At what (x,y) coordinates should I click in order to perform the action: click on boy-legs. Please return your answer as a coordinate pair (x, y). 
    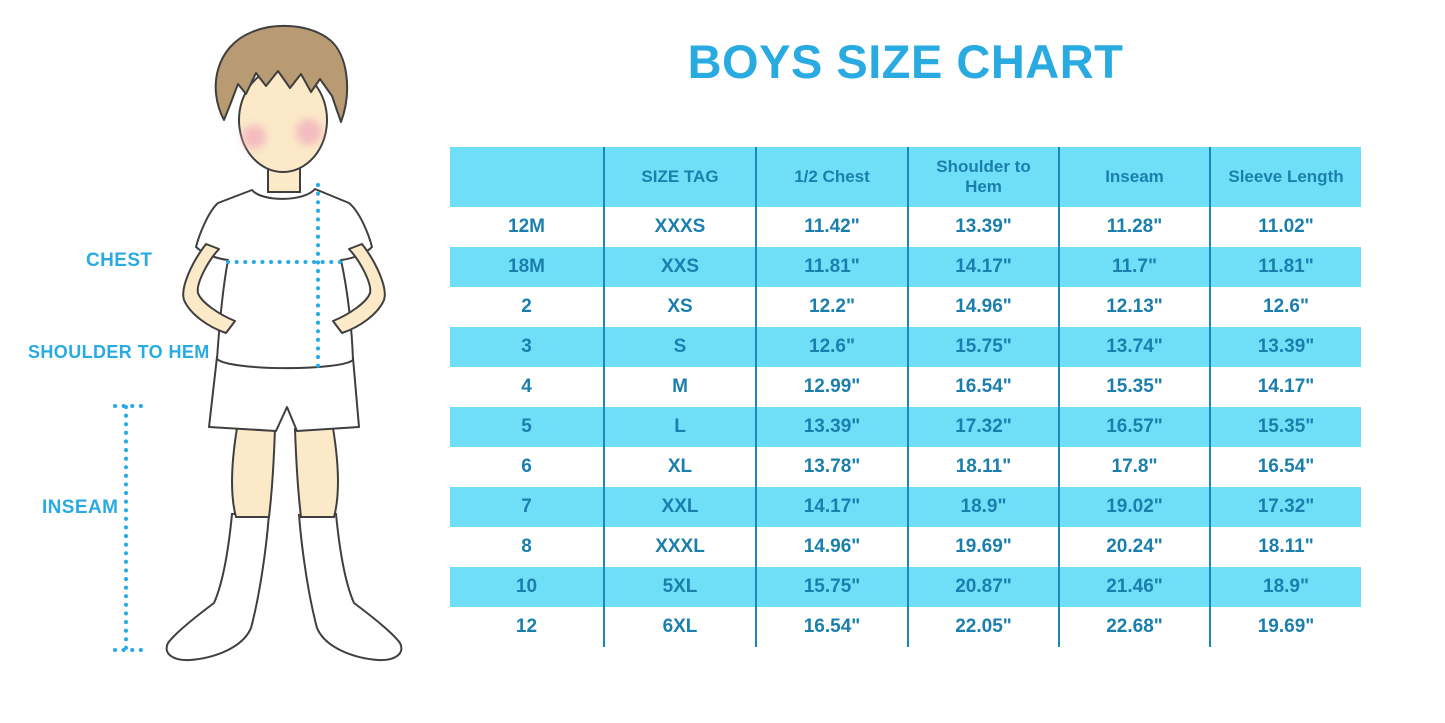
    Looking at the image, I should click on (285, 472).